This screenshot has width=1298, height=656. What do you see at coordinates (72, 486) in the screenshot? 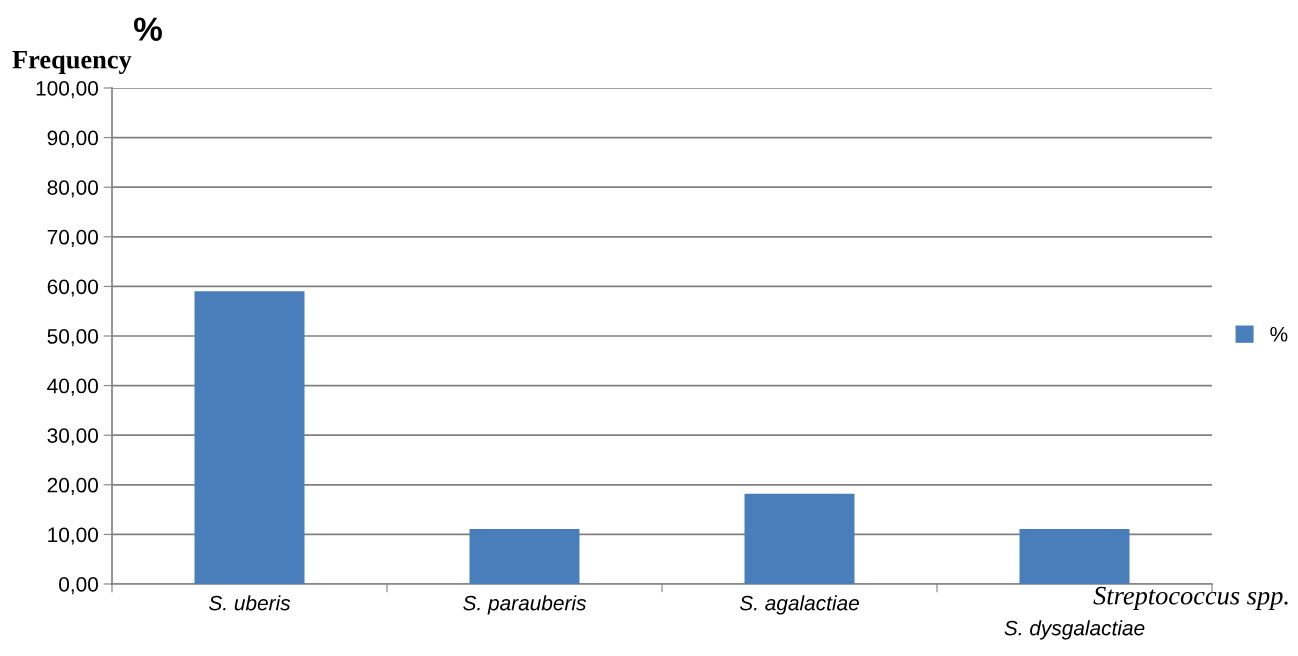
I see `y-tick-label: 20,00` at bounding box center [72, 486].